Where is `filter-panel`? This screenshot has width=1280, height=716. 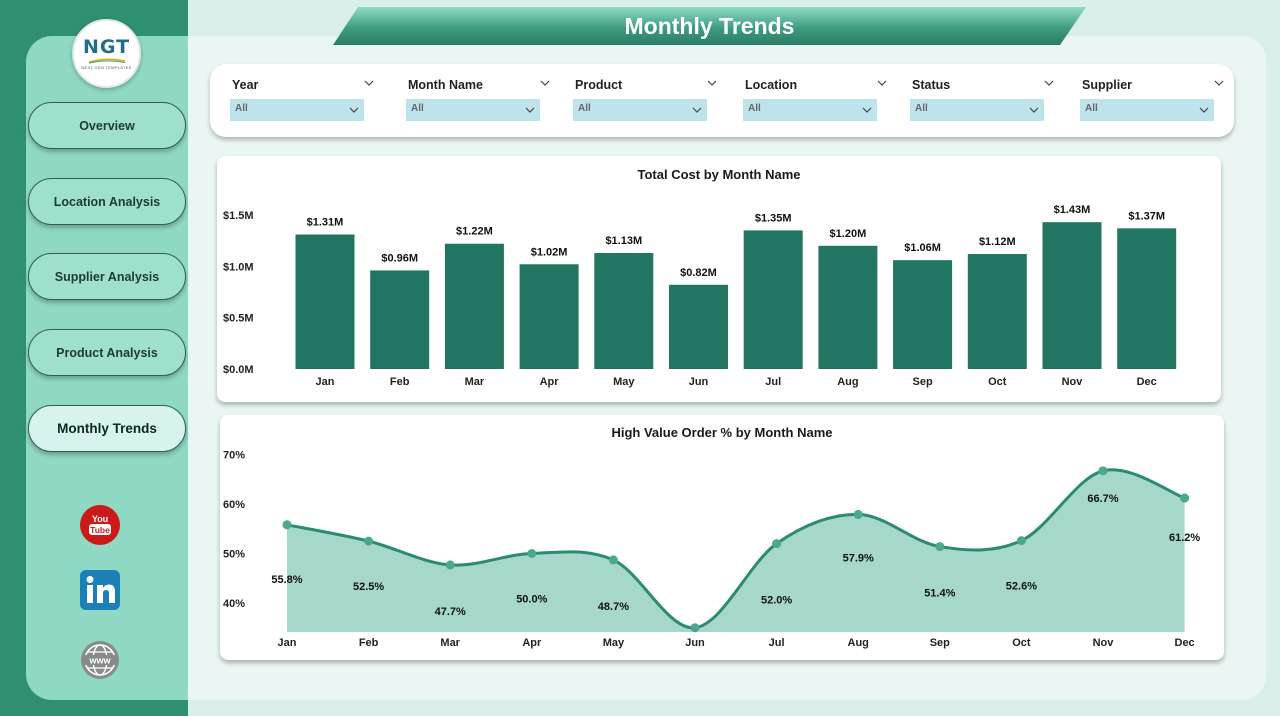 filter-panel is located at coordinates (722, 100).